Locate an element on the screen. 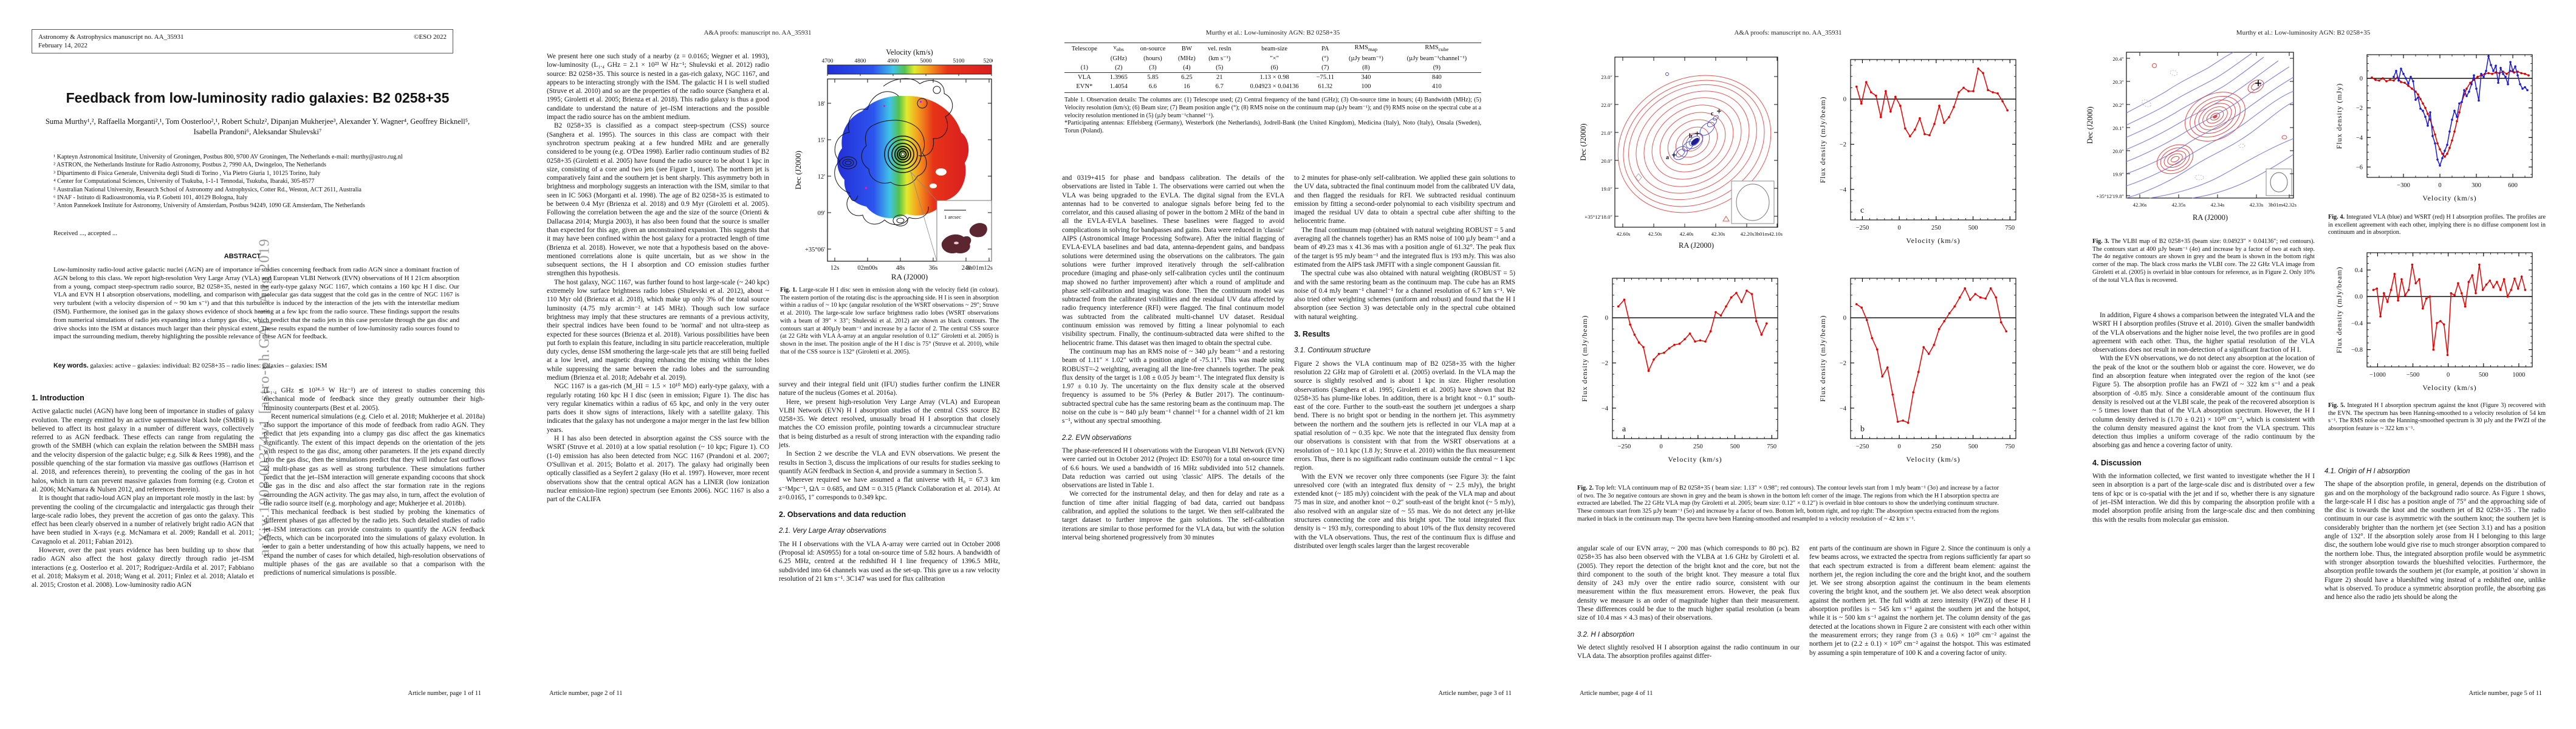 The height and width of the screenshot is (729, 2576). dec-tick-label: 22.0″ is located at coordinates (1607, 105).